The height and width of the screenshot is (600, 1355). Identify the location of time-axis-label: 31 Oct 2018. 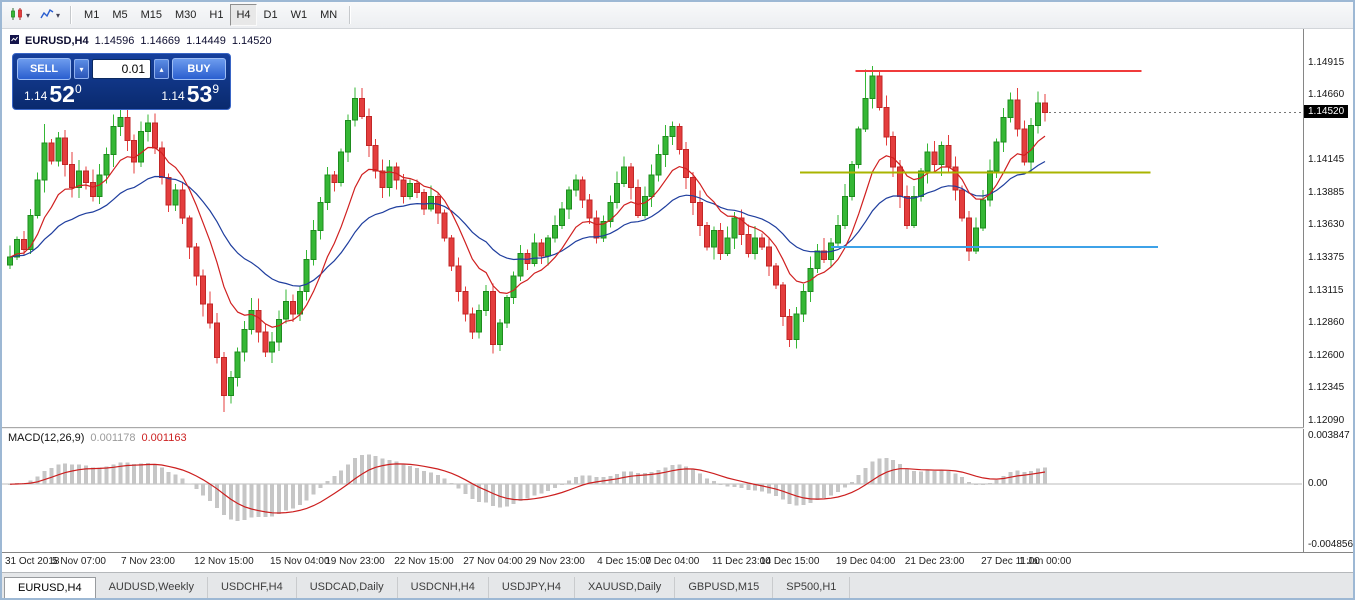
(32, 561).